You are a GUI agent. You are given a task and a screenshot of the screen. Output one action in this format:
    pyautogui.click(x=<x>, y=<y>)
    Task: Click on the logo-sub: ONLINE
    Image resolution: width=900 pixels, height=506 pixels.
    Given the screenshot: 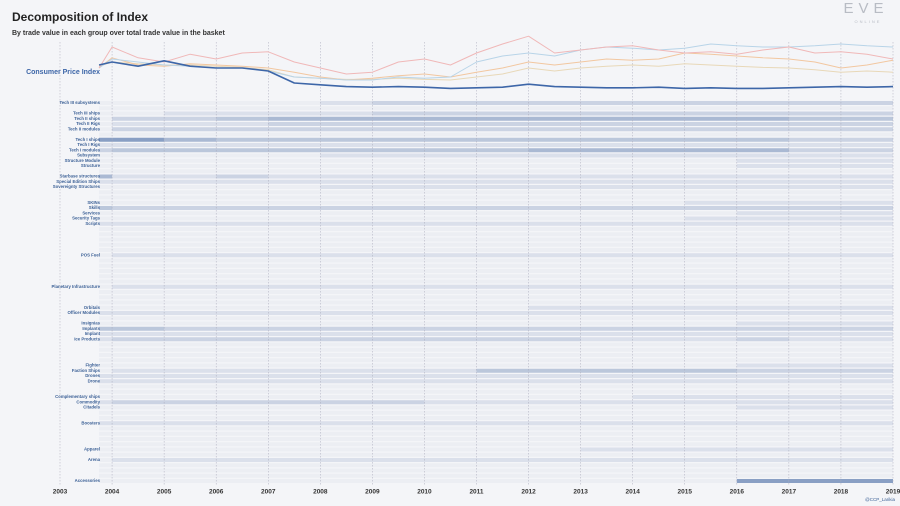 What is the action you would take?
    pyautogui.click(x=868, y=21)
    